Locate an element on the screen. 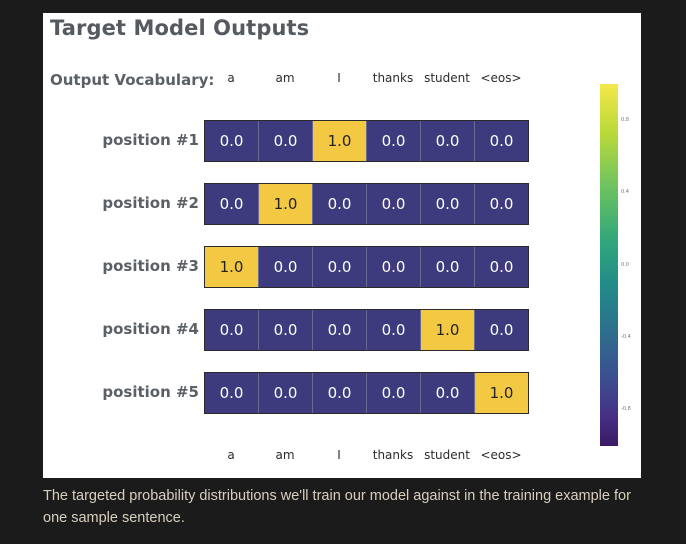 Image resolution: width=686 pixels, height=544 pixels. position-label: position #2 is located at coordinates (150, 203).